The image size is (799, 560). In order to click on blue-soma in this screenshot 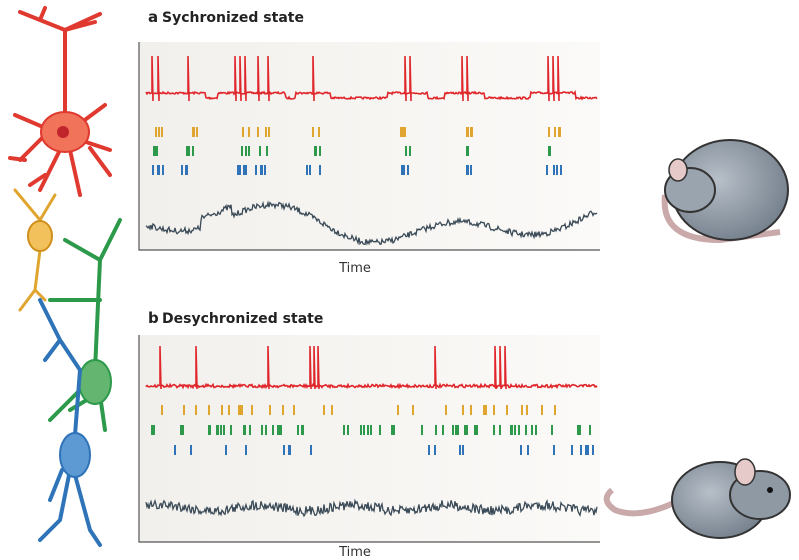, I will do `click(75, 455)`.